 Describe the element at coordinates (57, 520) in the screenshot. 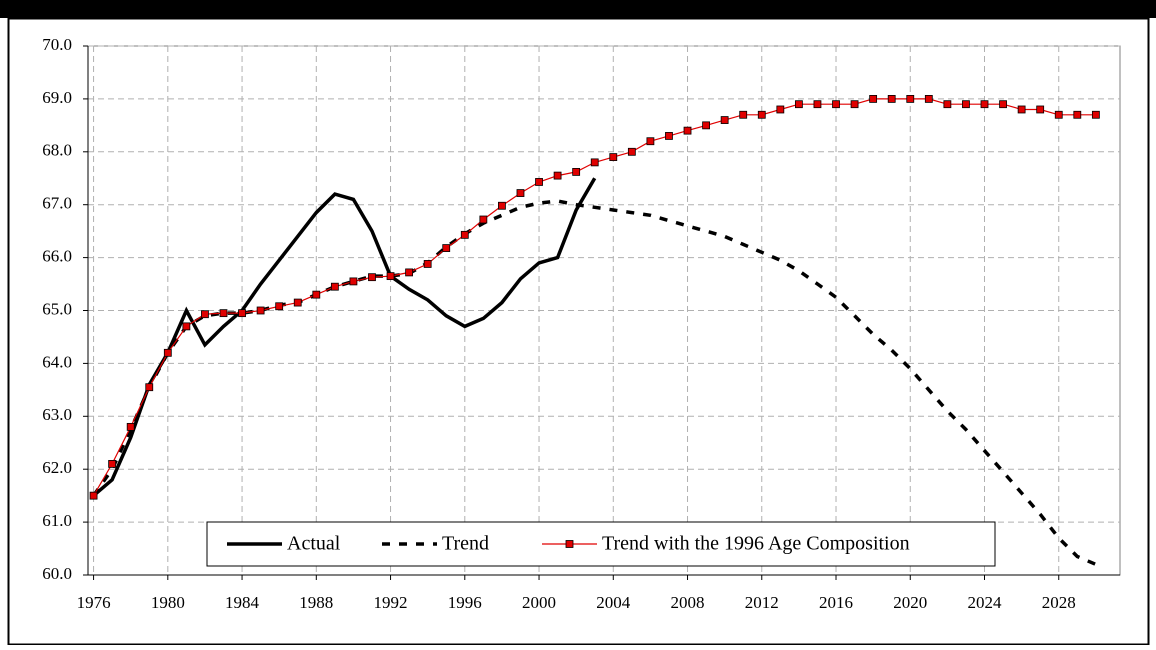

I see `y-tick-label: 61.0` at that location.